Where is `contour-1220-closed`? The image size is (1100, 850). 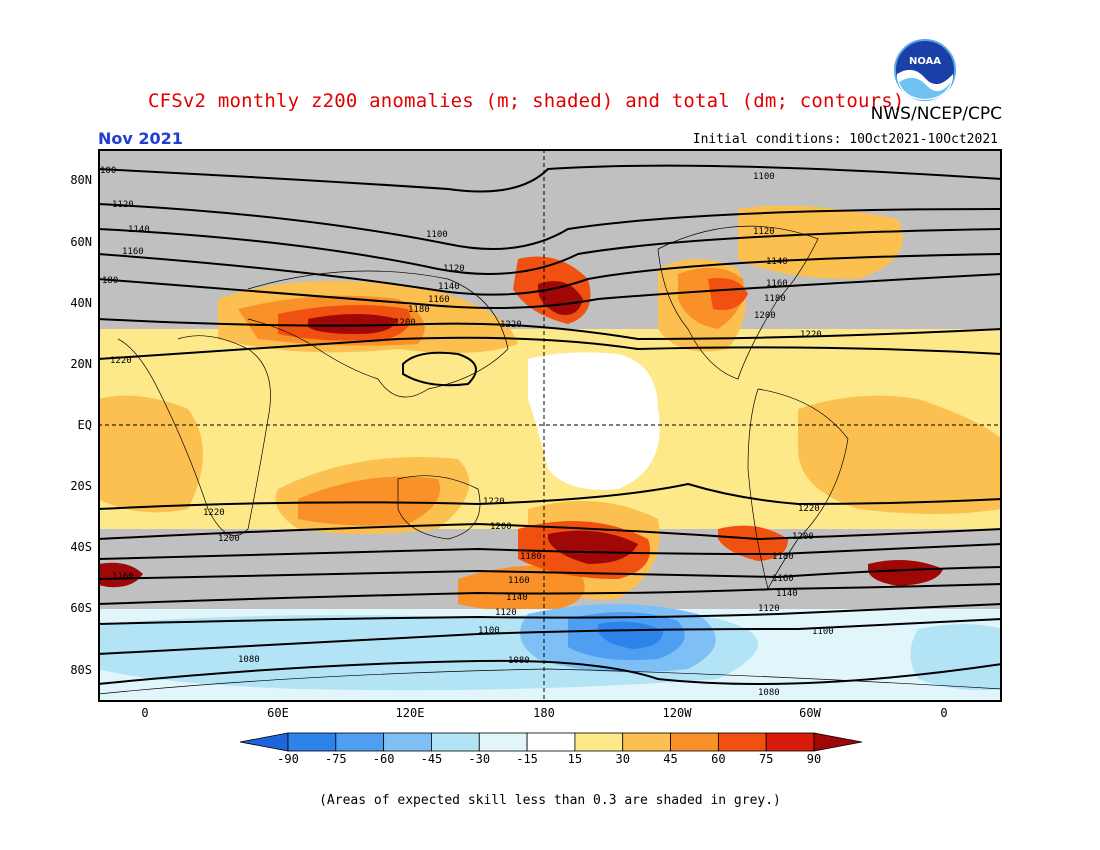
contour-1220-closed is located at coordinates (439, 369).